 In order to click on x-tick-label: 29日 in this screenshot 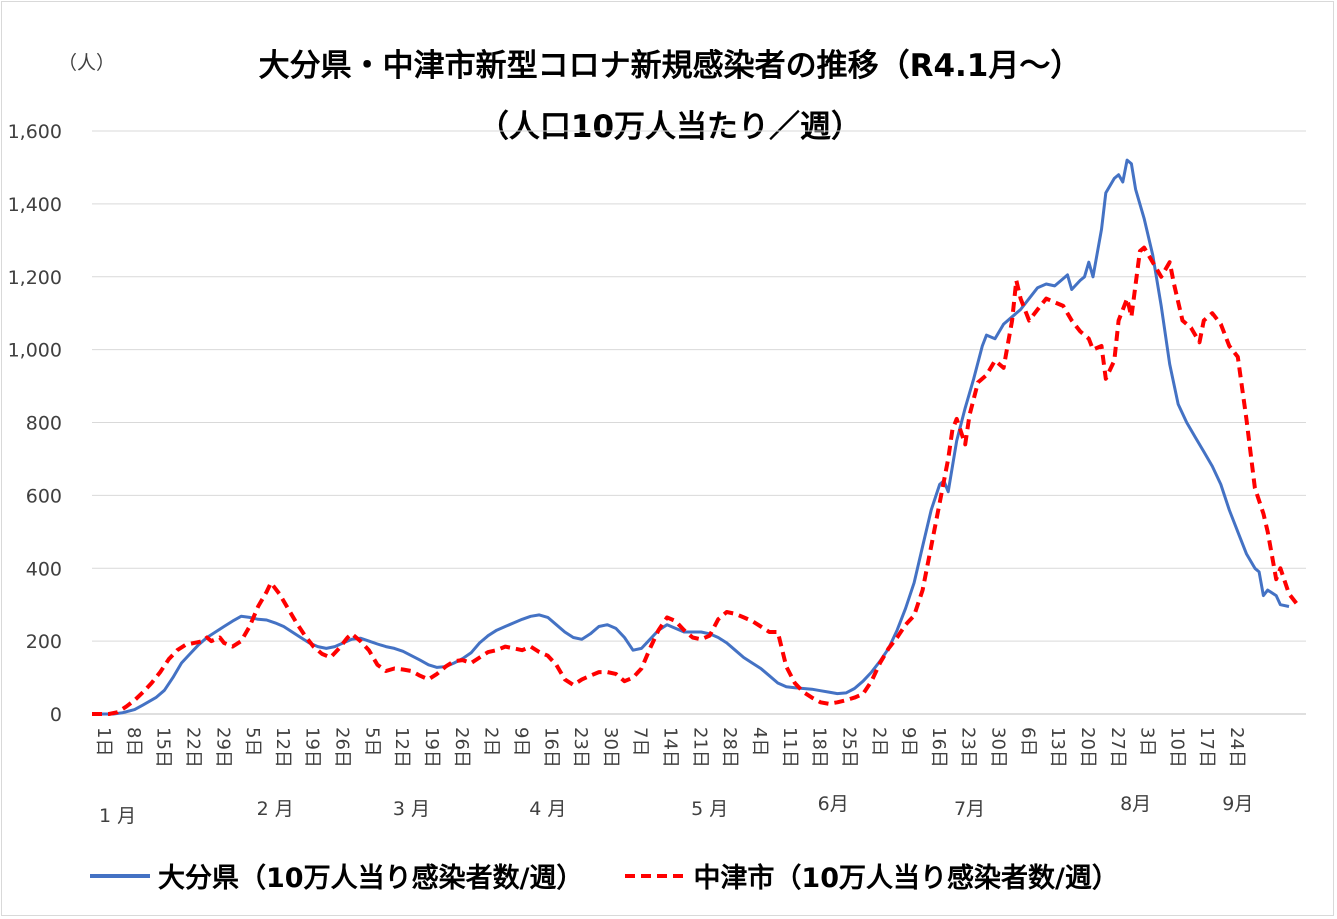, I will do `click(222, 747)`.